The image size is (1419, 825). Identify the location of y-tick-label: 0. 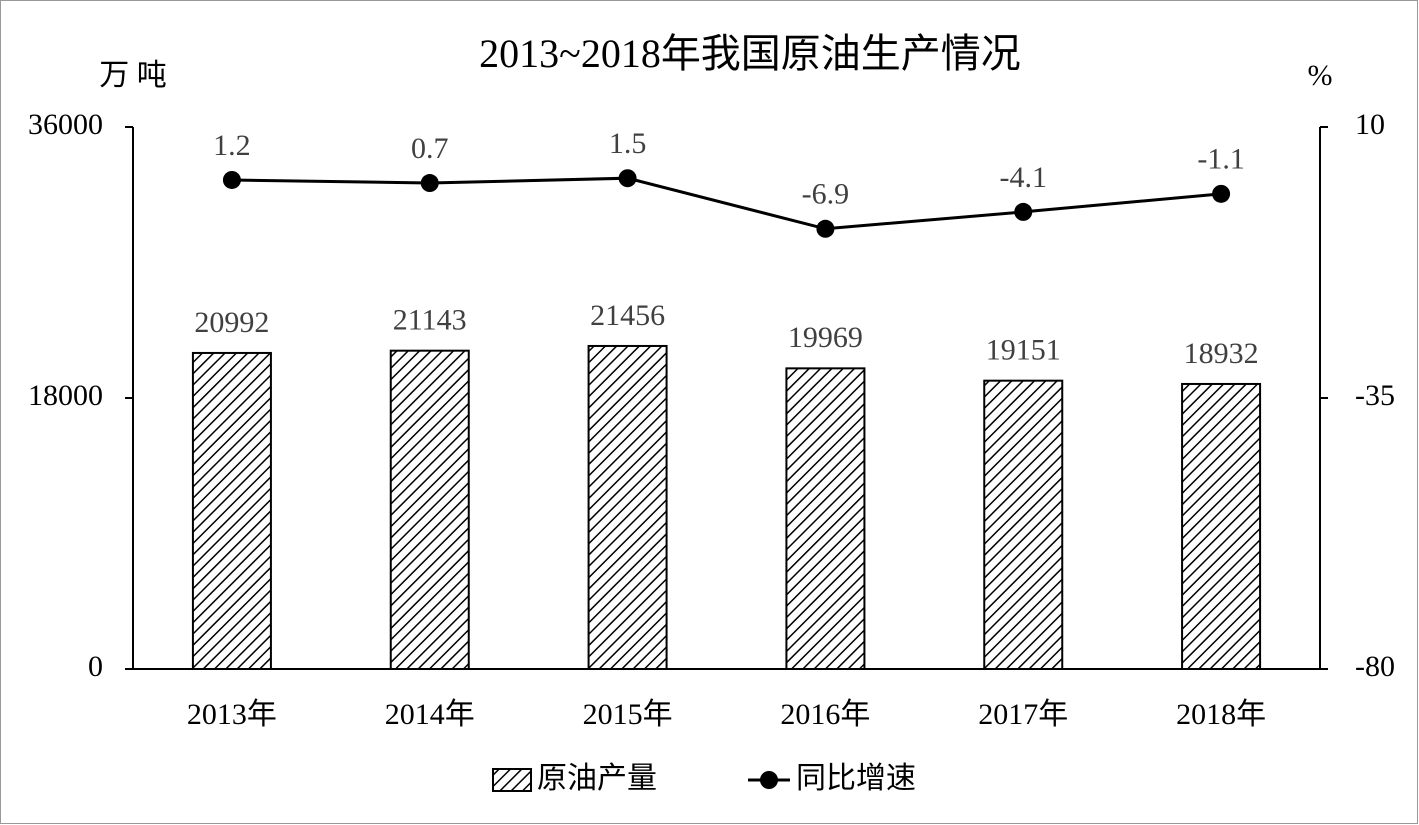
(95, 666).